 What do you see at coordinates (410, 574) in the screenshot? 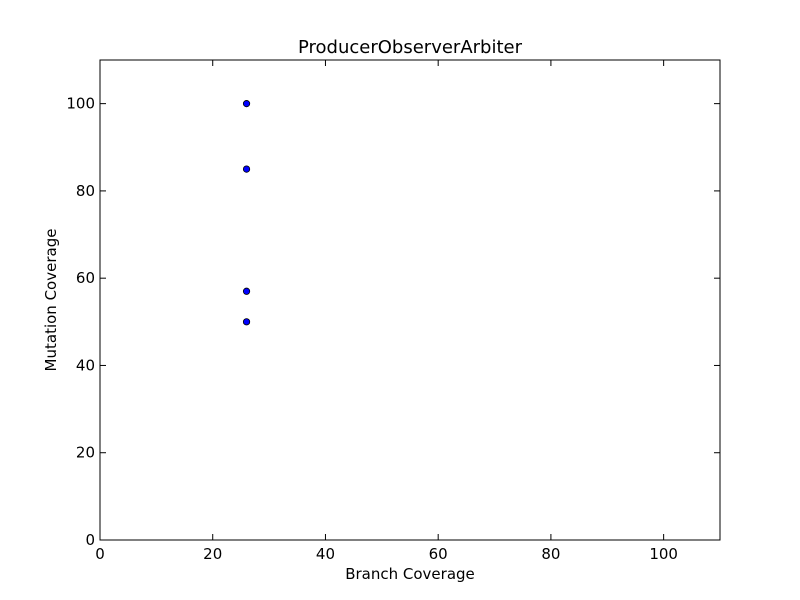
I see `x-axis-label: Branch Coverage` at bounding box center [410, 574].